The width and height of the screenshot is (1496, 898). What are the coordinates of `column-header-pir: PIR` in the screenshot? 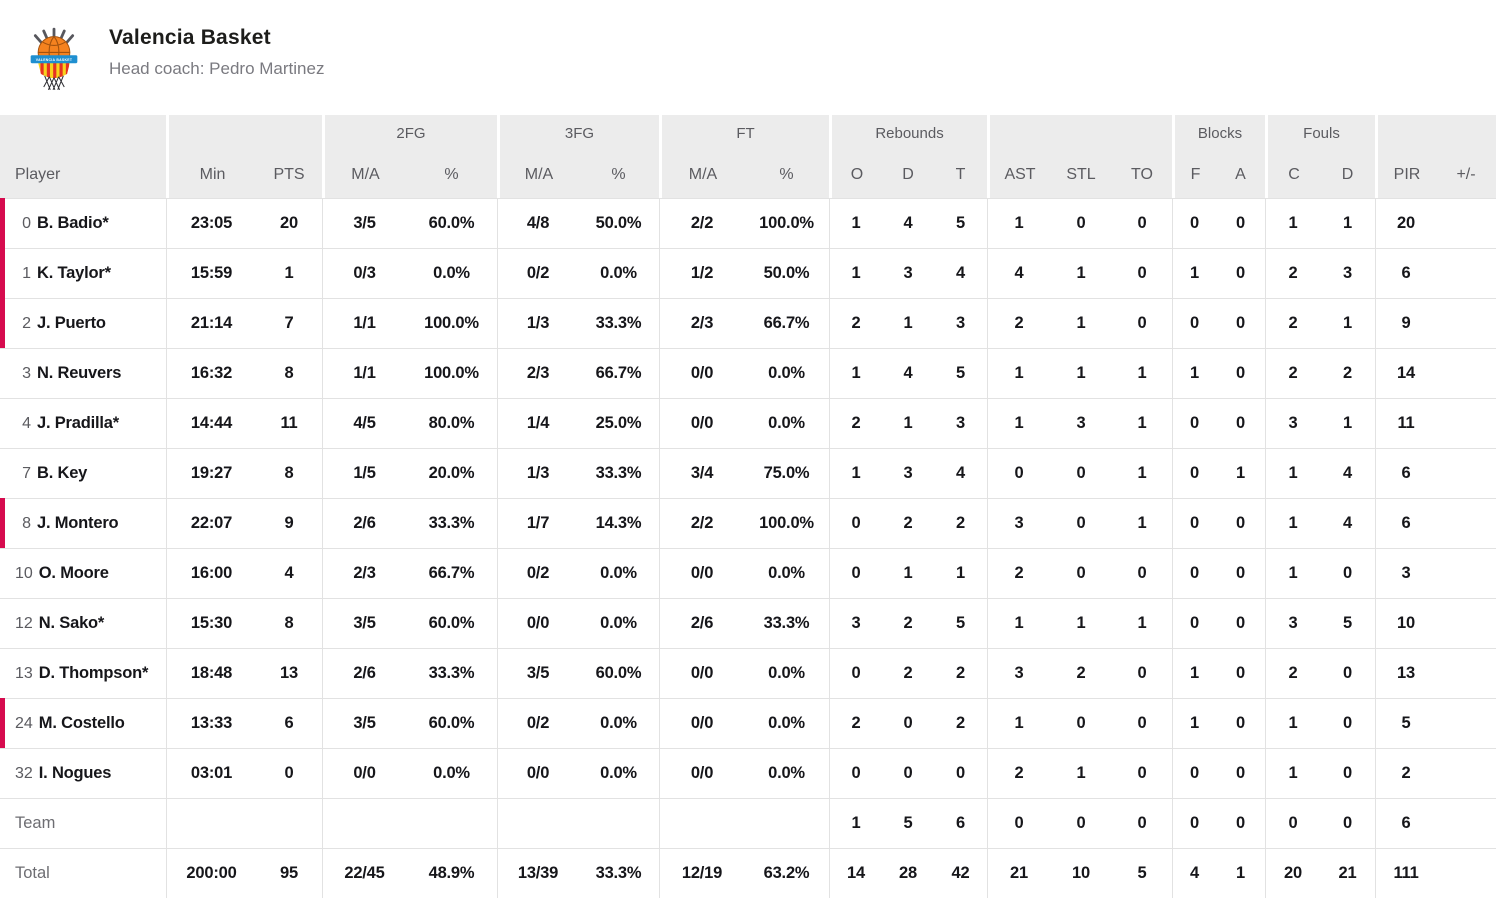 It's located at (1406, 174).